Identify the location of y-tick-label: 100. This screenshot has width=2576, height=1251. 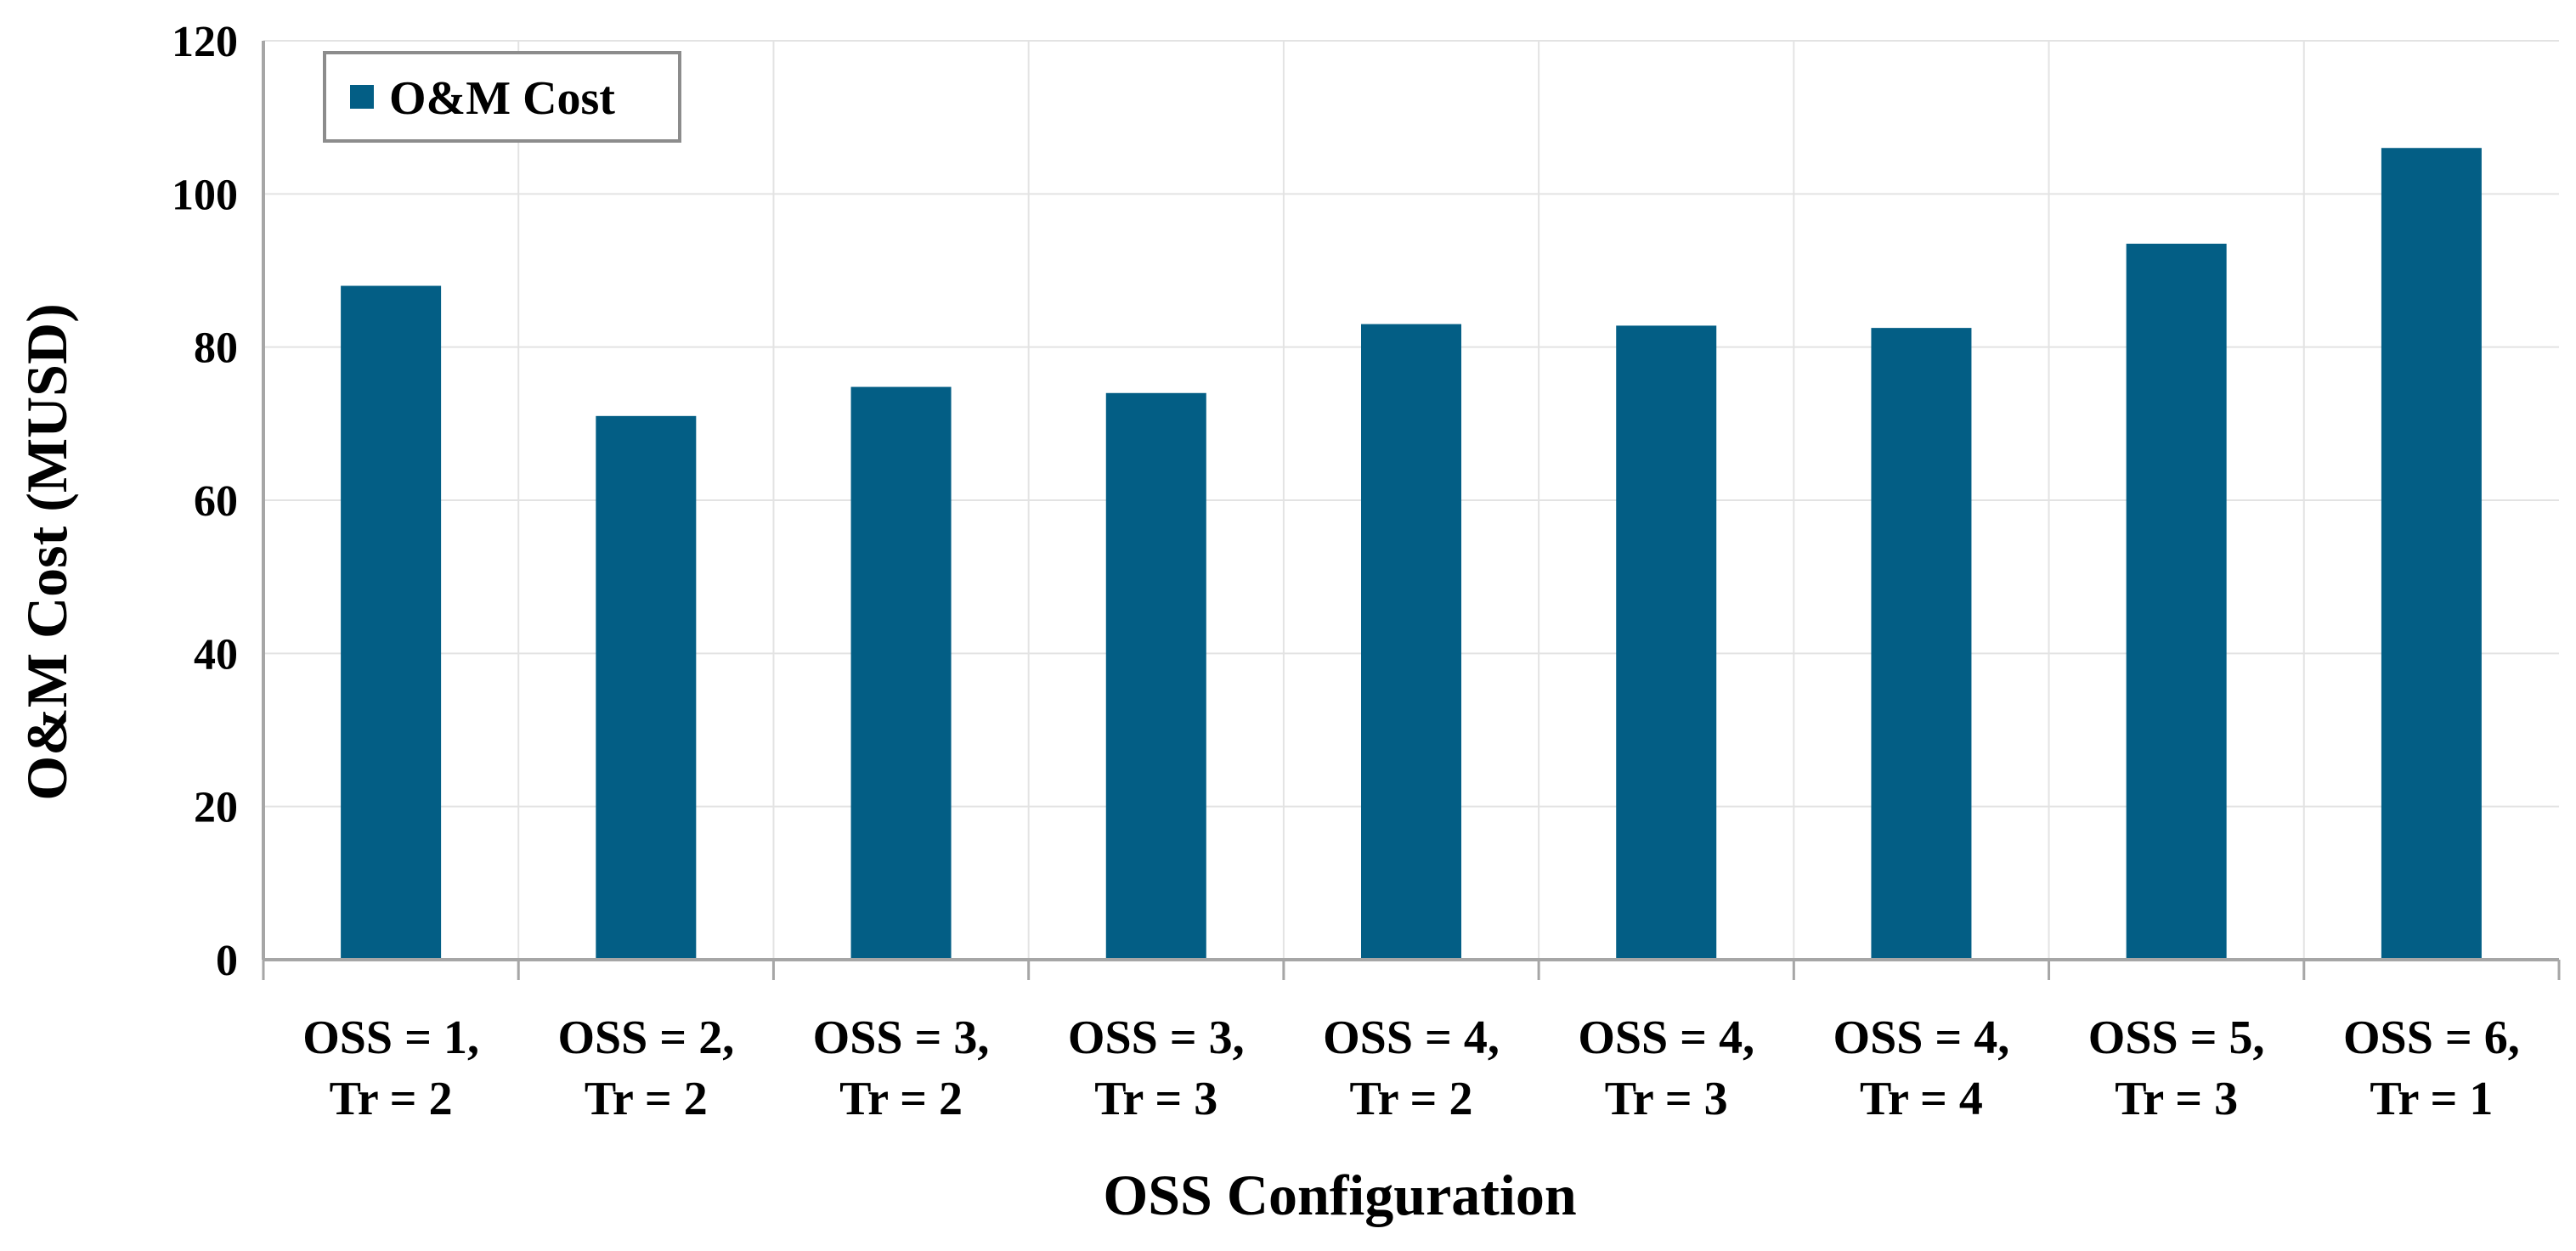
(205, 195).